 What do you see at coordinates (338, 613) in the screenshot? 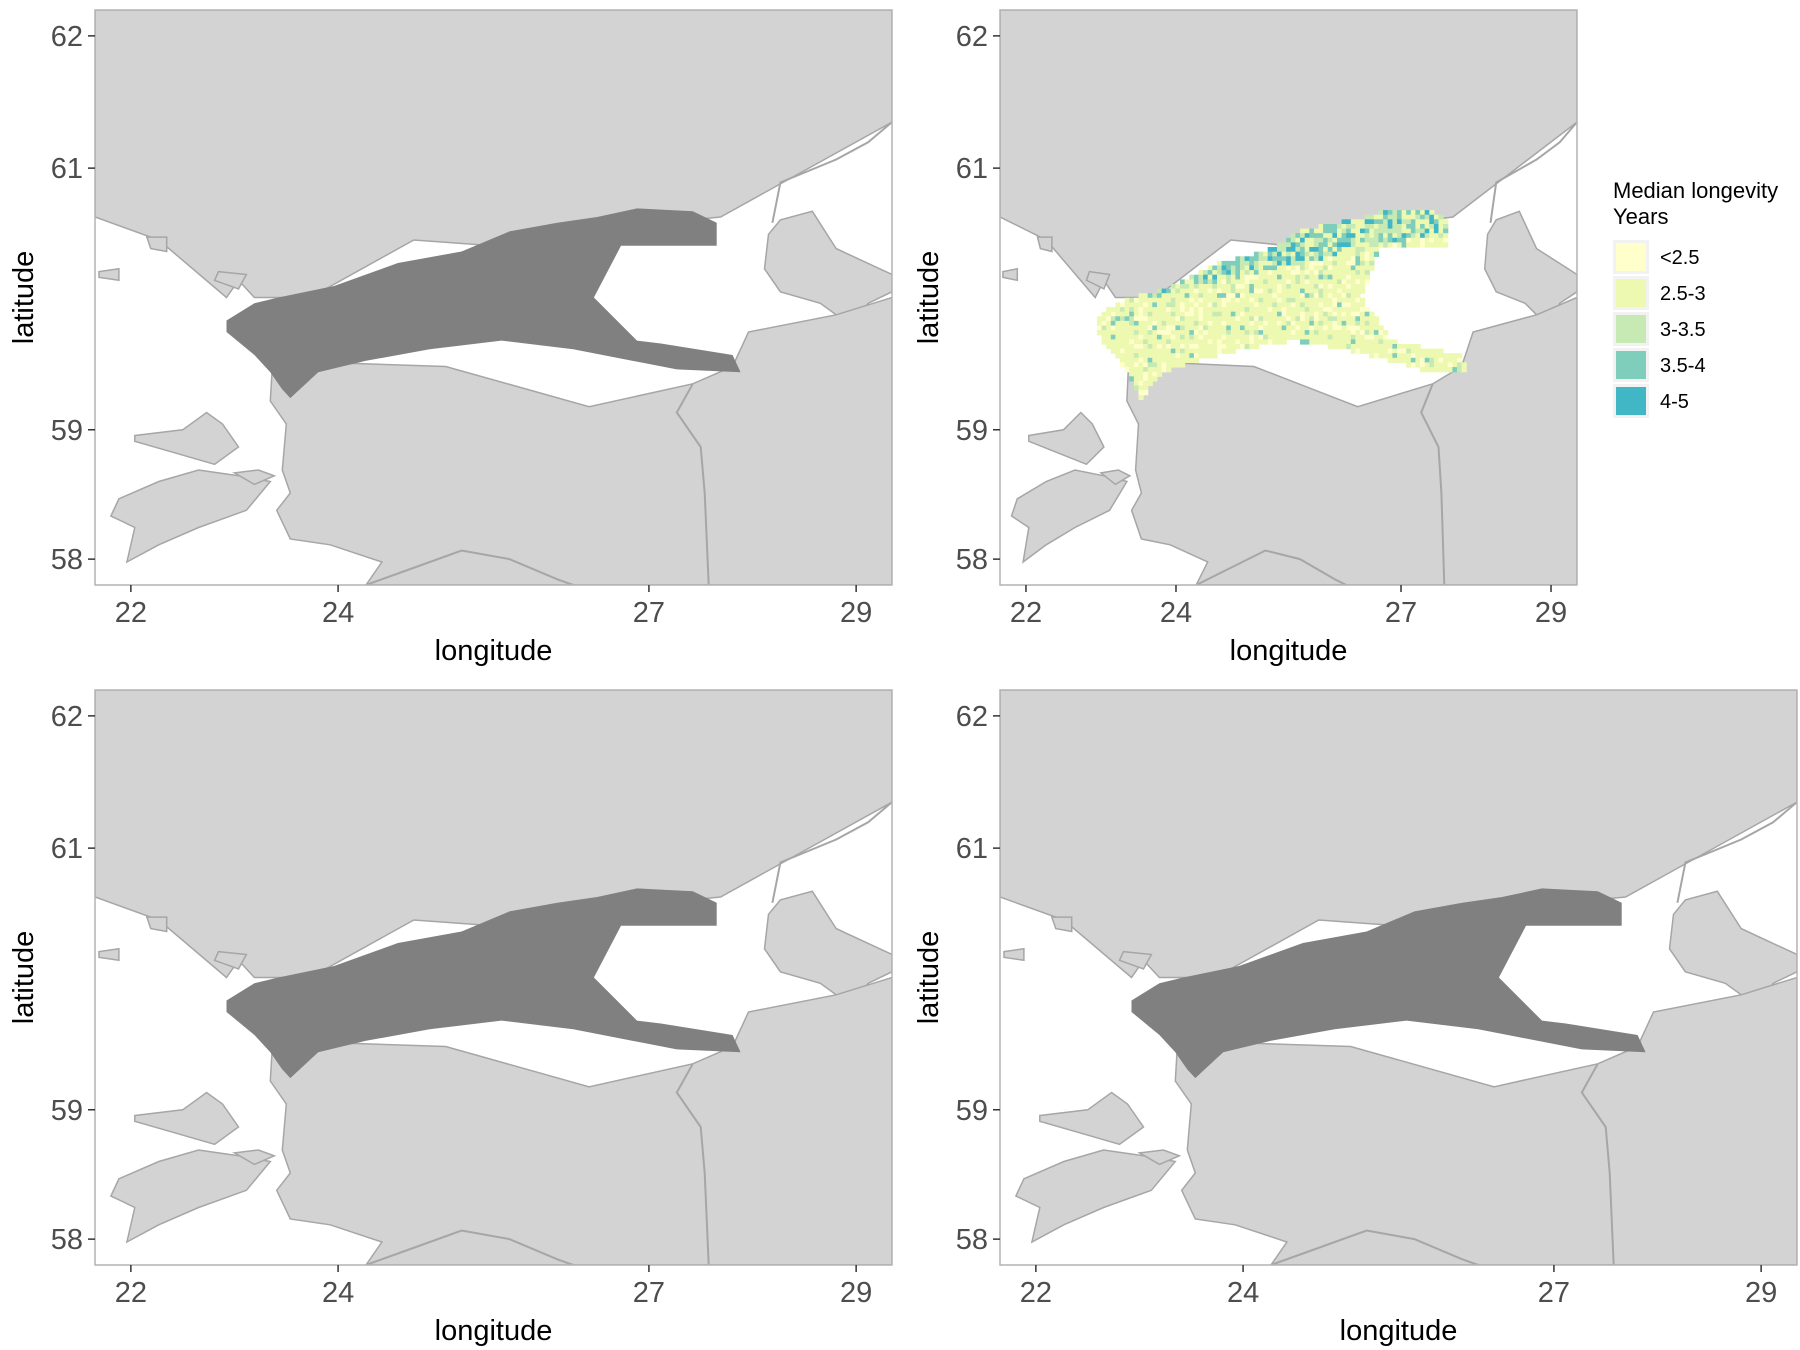
I see `x-tick-label: 24` at bounding box center [338, 613].